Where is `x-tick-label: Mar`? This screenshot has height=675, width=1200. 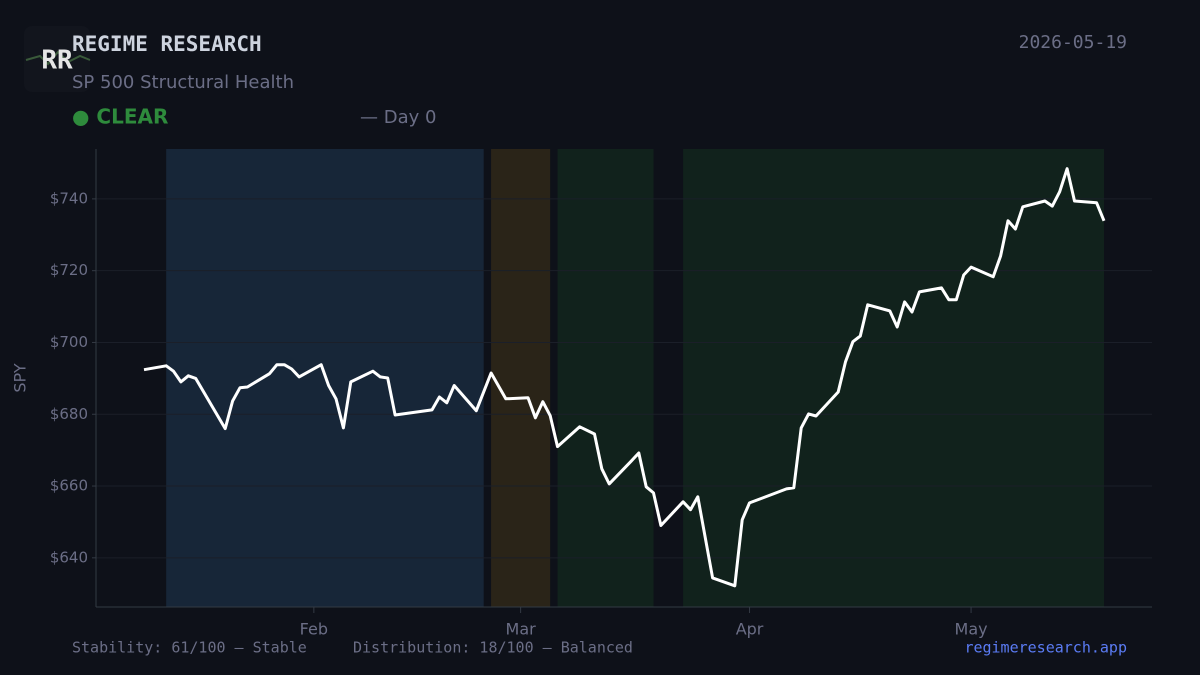 x-tick-label: Mar is located at coordinates (521, 629).